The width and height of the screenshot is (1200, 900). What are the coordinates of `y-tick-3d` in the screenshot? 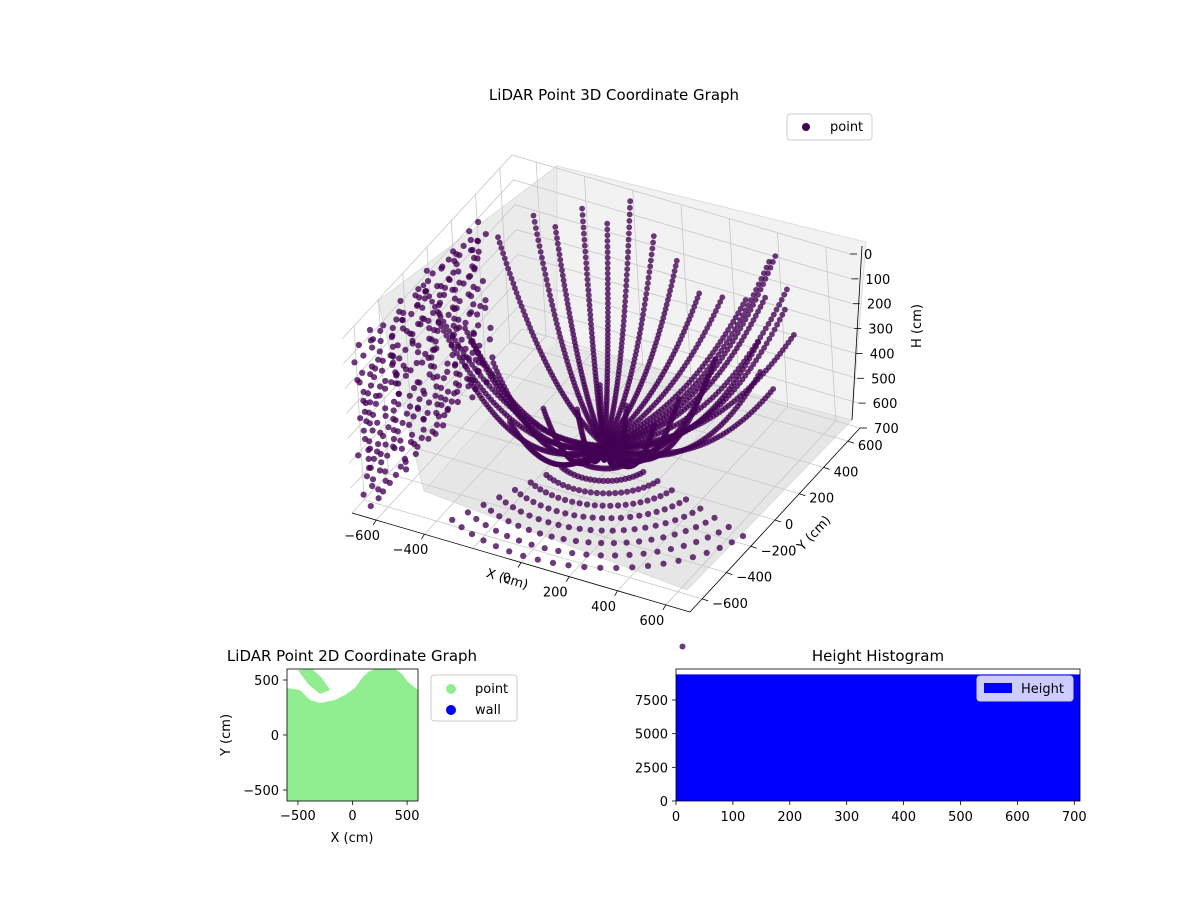 It's located at (850, 442).